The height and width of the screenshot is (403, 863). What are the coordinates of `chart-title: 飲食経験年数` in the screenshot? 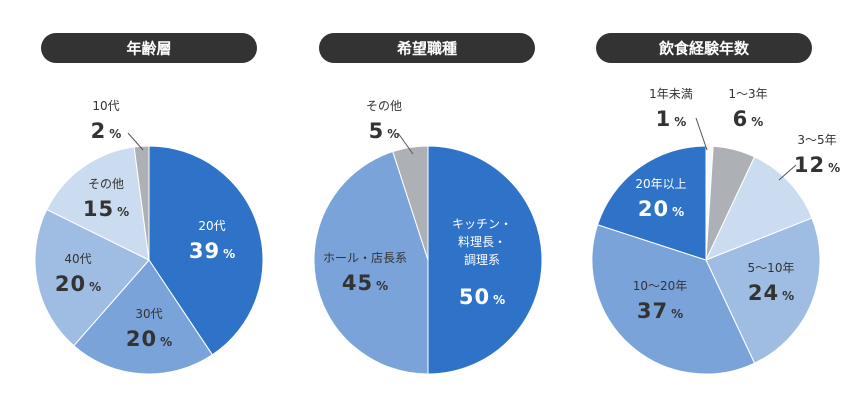 It's located at (704, 49).